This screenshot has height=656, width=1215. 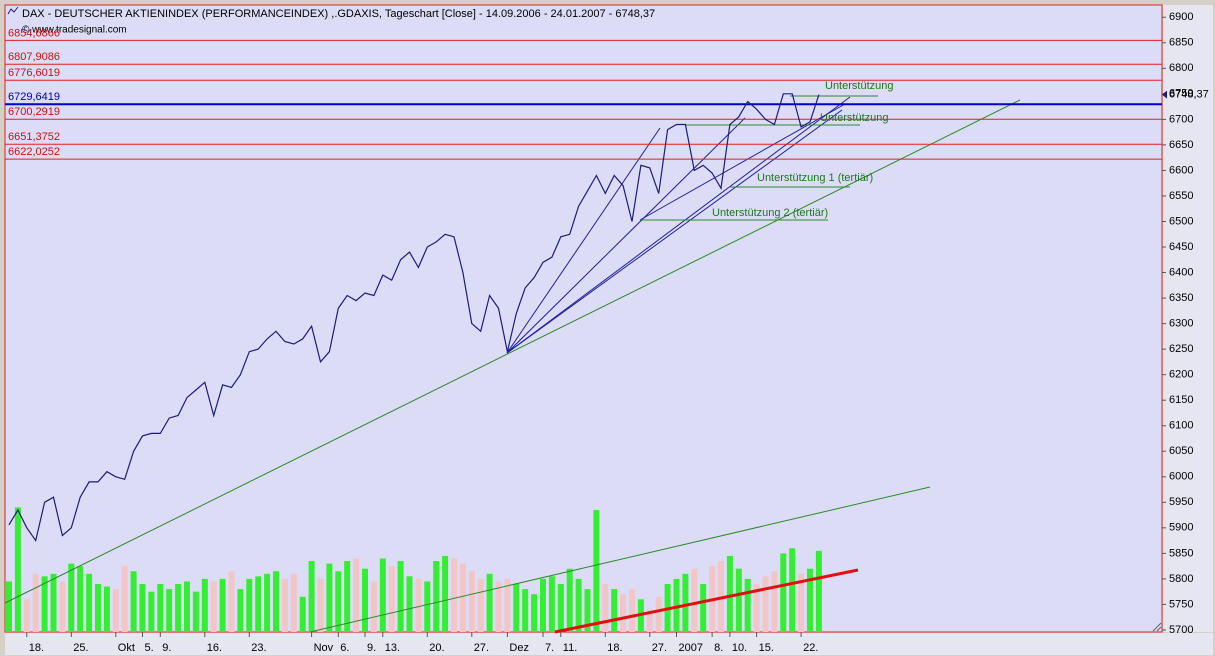 I want to click on annotation: Unterstützung 2 (tertiär), so click(x=770, y=213).